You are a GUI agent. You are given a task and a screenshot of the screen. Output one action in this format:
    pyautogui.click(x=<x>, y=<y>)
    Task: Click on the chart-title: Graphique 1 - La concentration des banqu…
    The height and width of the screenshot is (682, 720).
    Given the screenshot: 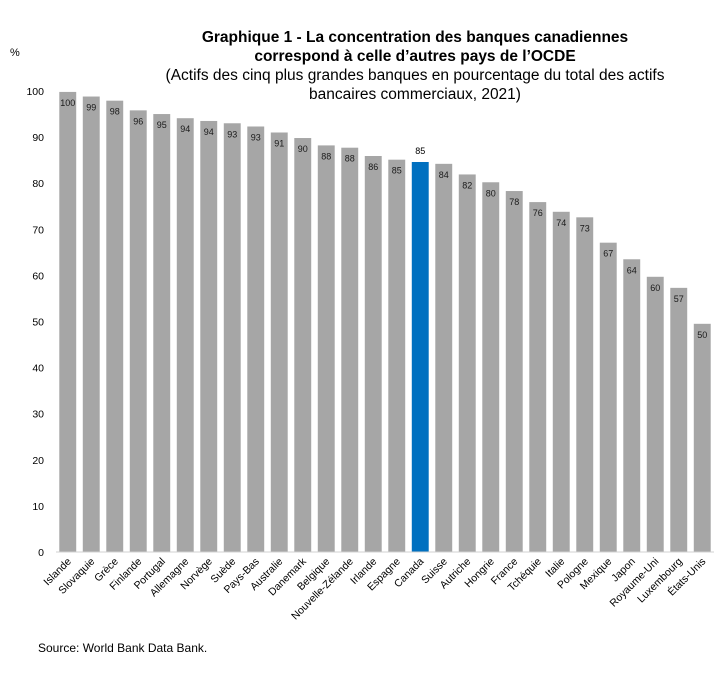 What is the action you would take?
    pyautogui.click(x=415, y=66)
    